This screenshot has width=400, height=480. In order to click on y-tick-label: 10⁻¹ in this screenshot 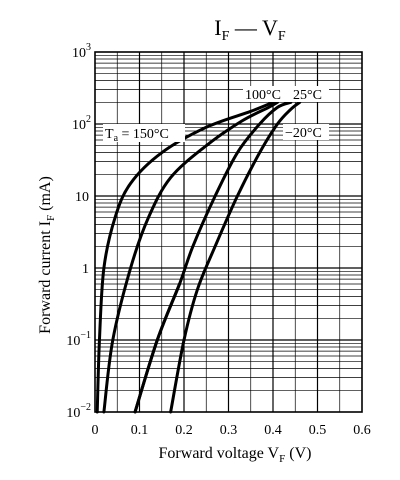, I will do `click(78, 339)`.